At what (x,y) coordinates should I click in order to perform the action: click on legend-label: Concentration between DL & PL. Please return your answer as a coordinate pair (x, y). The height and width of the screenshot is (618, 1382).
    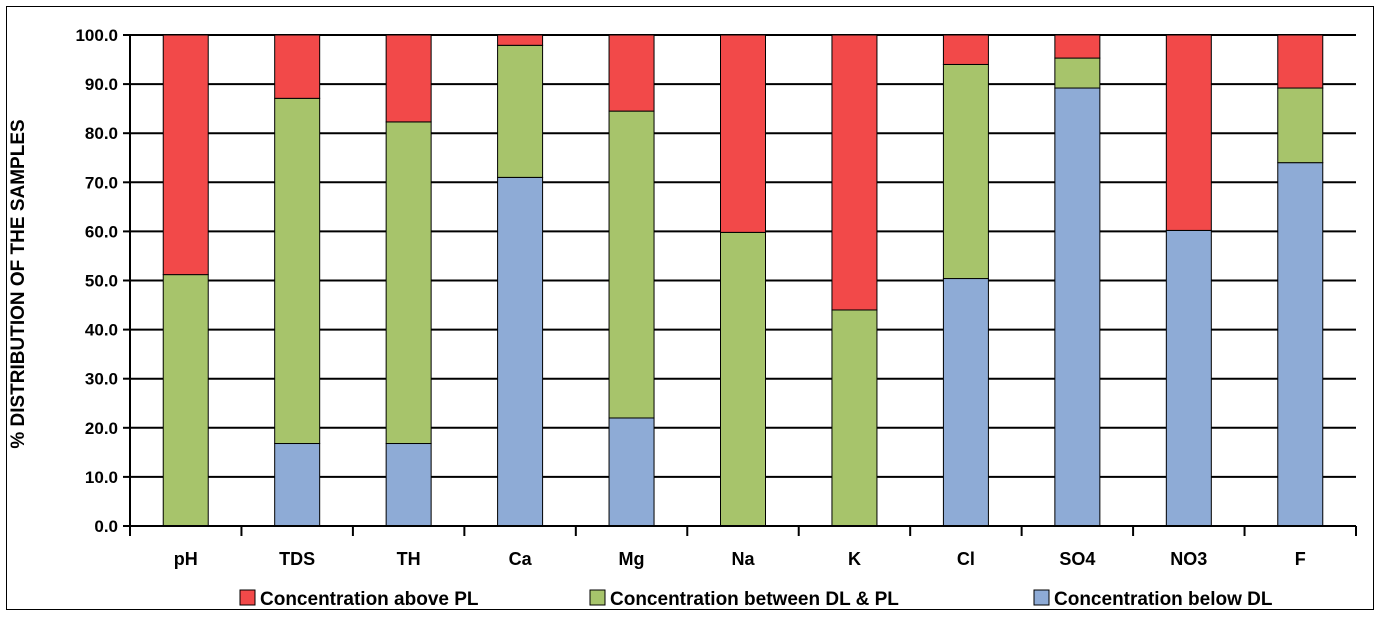
    Looking at the image, I should click on (754, 599).